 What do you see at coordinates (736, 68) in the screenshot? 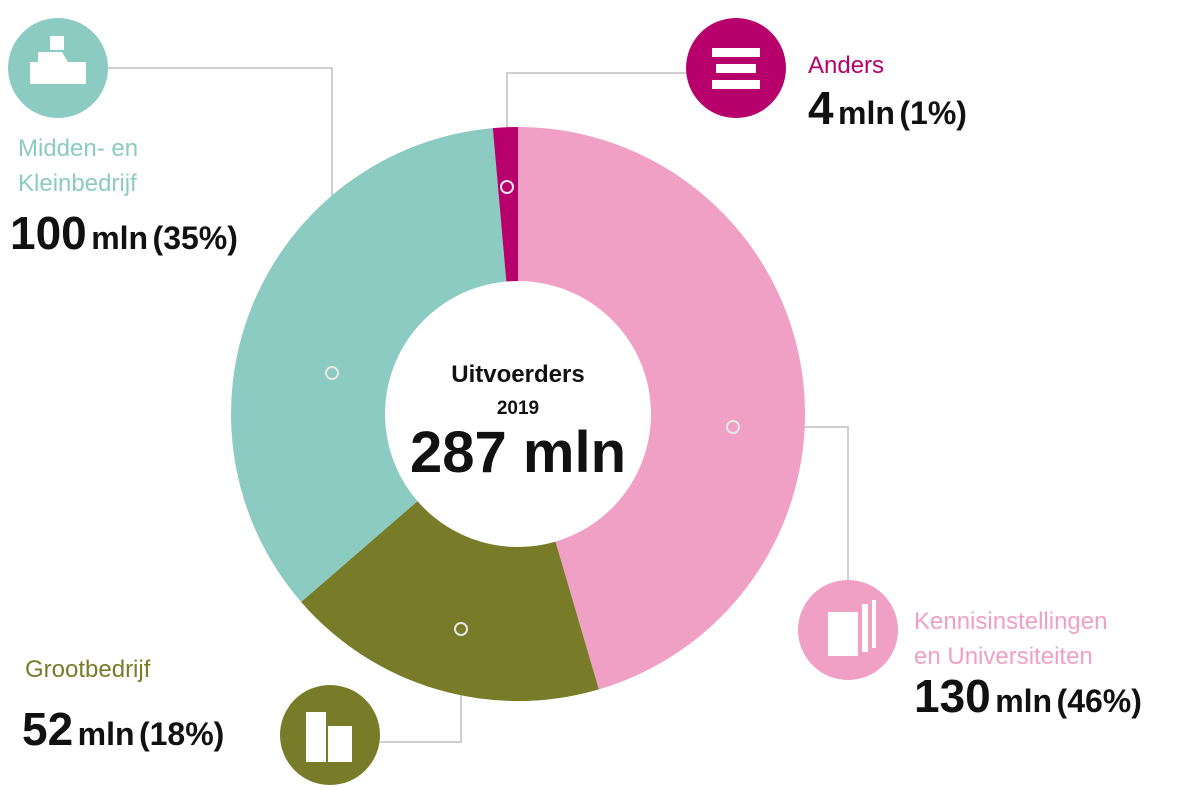
I see `icon-other` at bounding box center [736, 68].